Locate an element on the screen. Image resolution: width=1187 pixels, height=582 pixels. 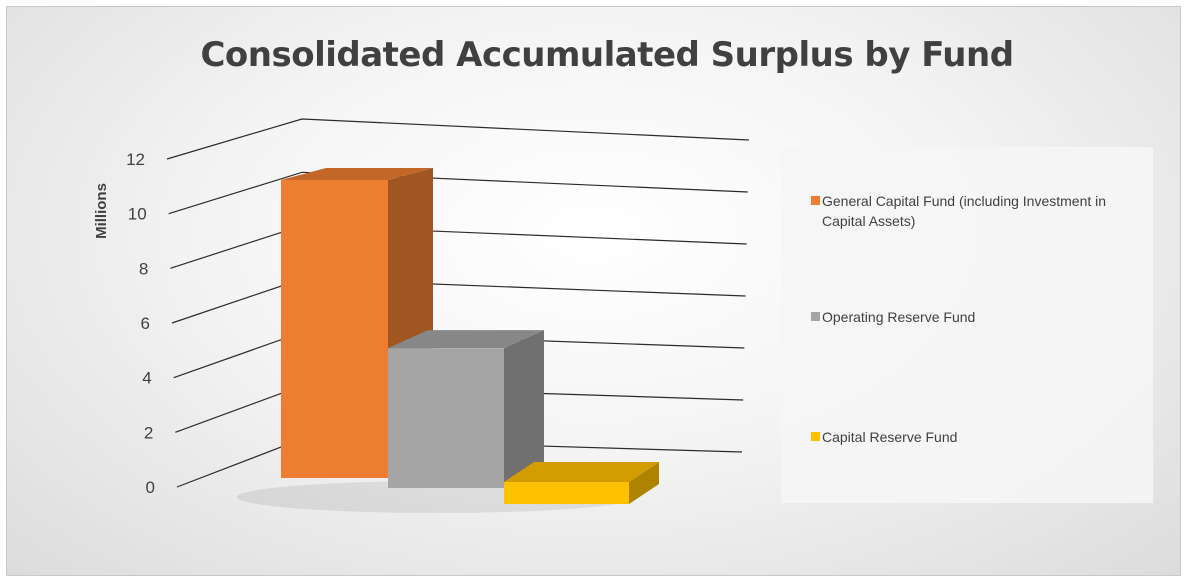
y-tick-label: 6 is located at coordinates (145, 323).